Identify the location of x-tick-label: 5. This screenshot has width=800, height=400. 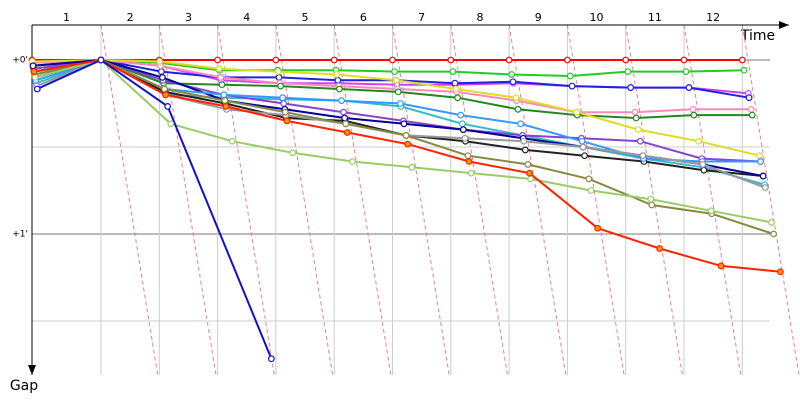
(305, 17).